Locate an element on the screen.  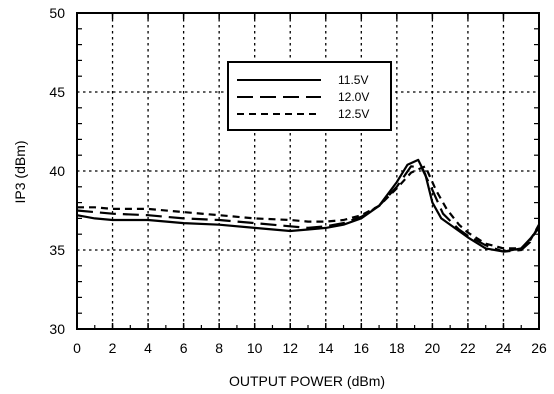
x-tick-label: 4 is located at coordinates (148, 348).